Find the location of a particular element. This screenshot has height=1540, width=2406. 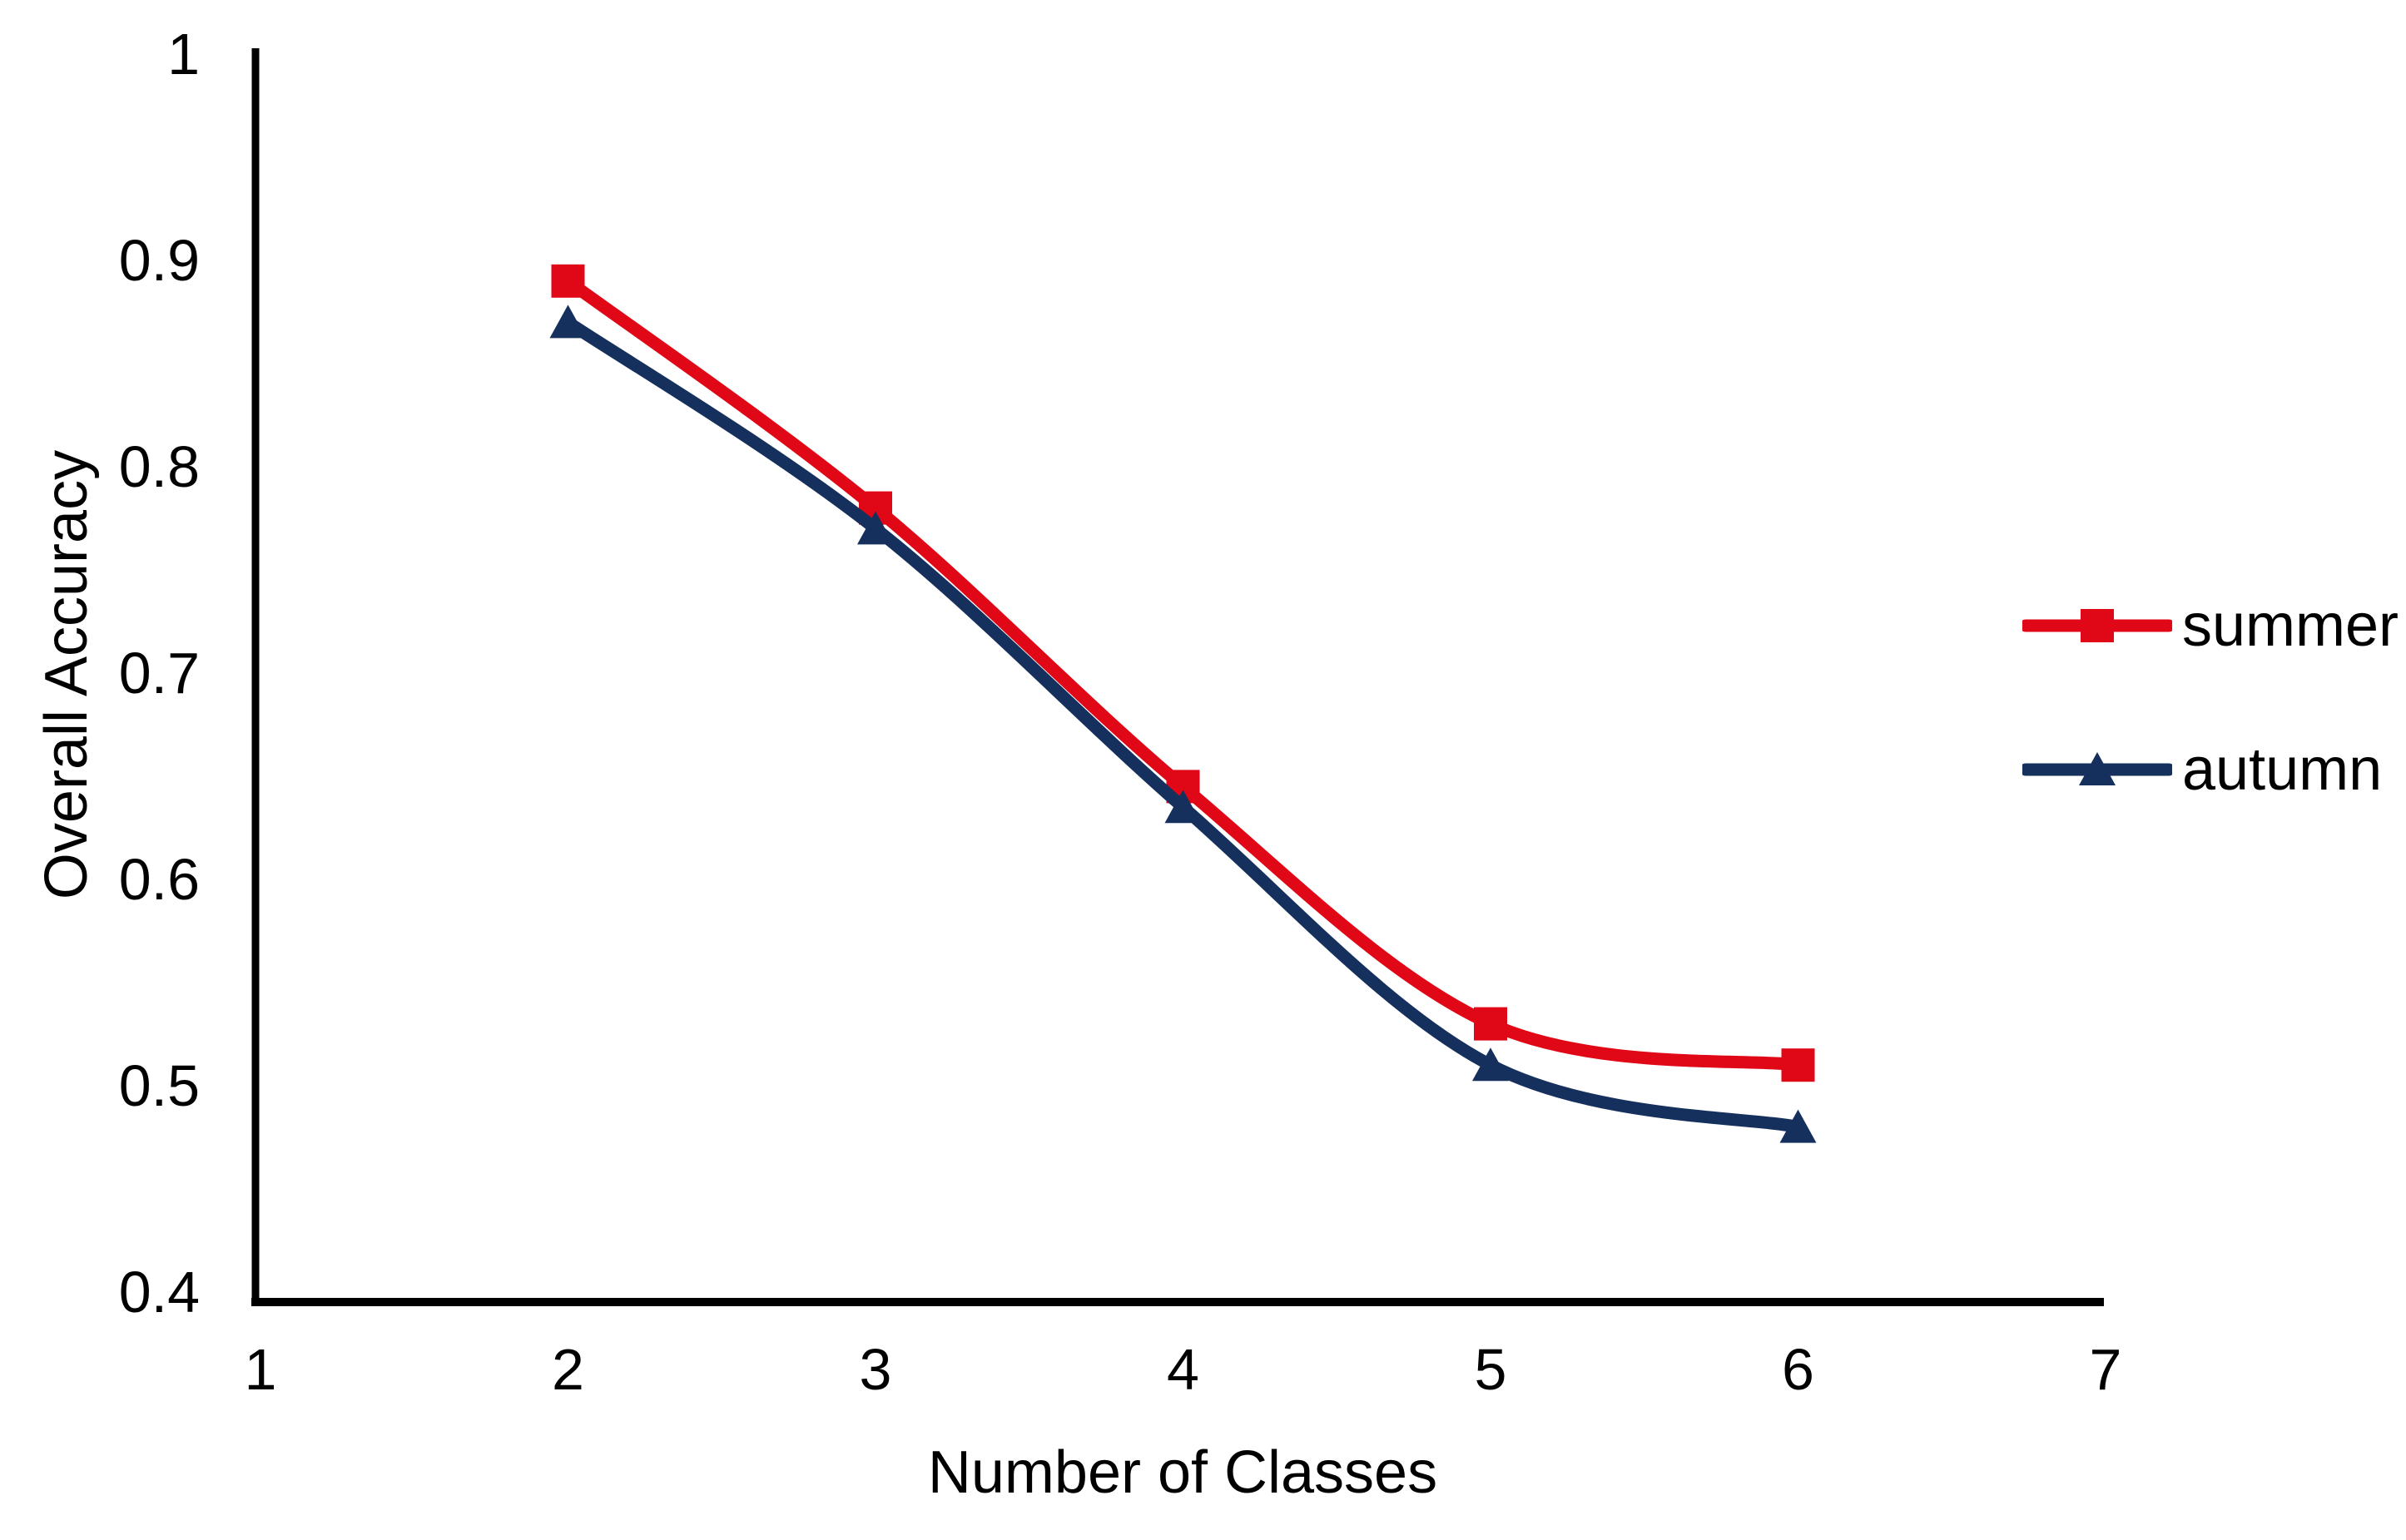

y-tick-label: 1 is located at coordinates (183, 54).